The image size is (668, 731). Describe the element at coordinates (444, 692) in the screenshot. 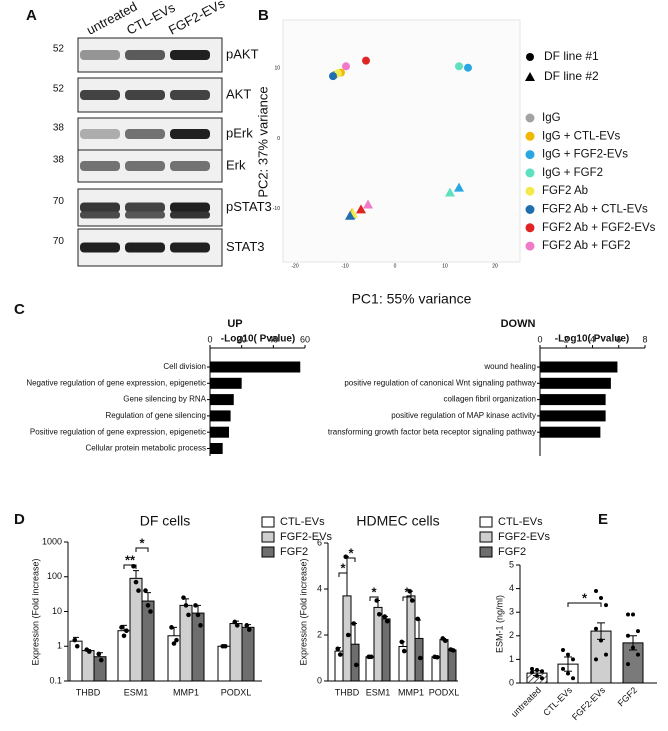

I see `x-tick-label: PODXL` at that location.